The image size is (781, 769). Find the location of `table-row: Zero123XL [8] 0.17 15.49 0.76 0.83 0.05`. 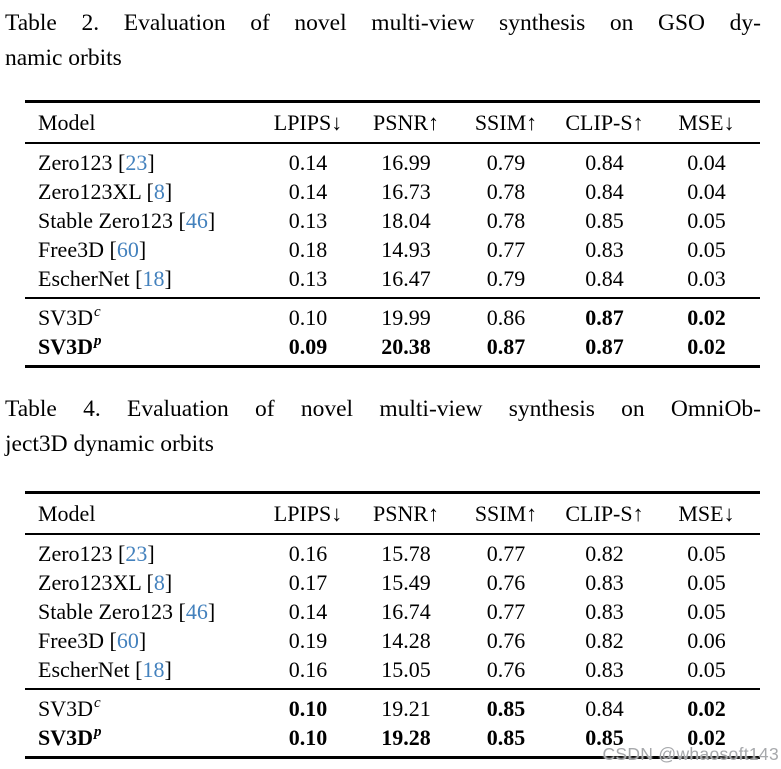

table-row: Zero123XL [8] 0.17 15.49 0.76 0.83 0.05 is located at coordinates (392, 583).